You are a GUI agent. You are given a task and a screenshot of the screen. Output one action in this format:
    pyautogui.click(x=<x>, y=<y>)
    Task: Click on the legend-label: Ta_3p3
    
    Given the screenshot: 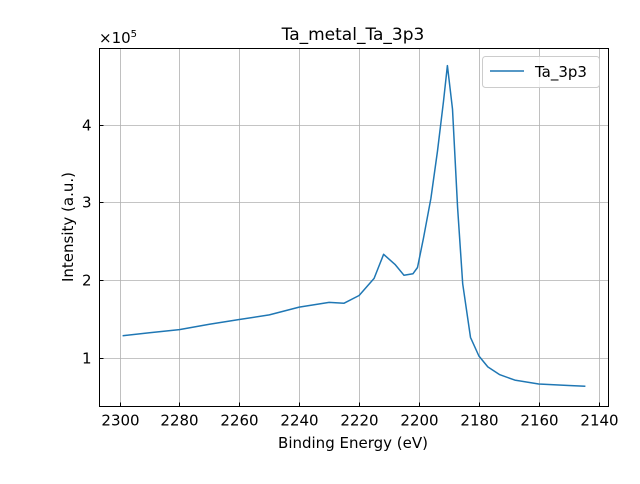 What is the action you would take?
    pyautogui.click(x=560, y=72)
    